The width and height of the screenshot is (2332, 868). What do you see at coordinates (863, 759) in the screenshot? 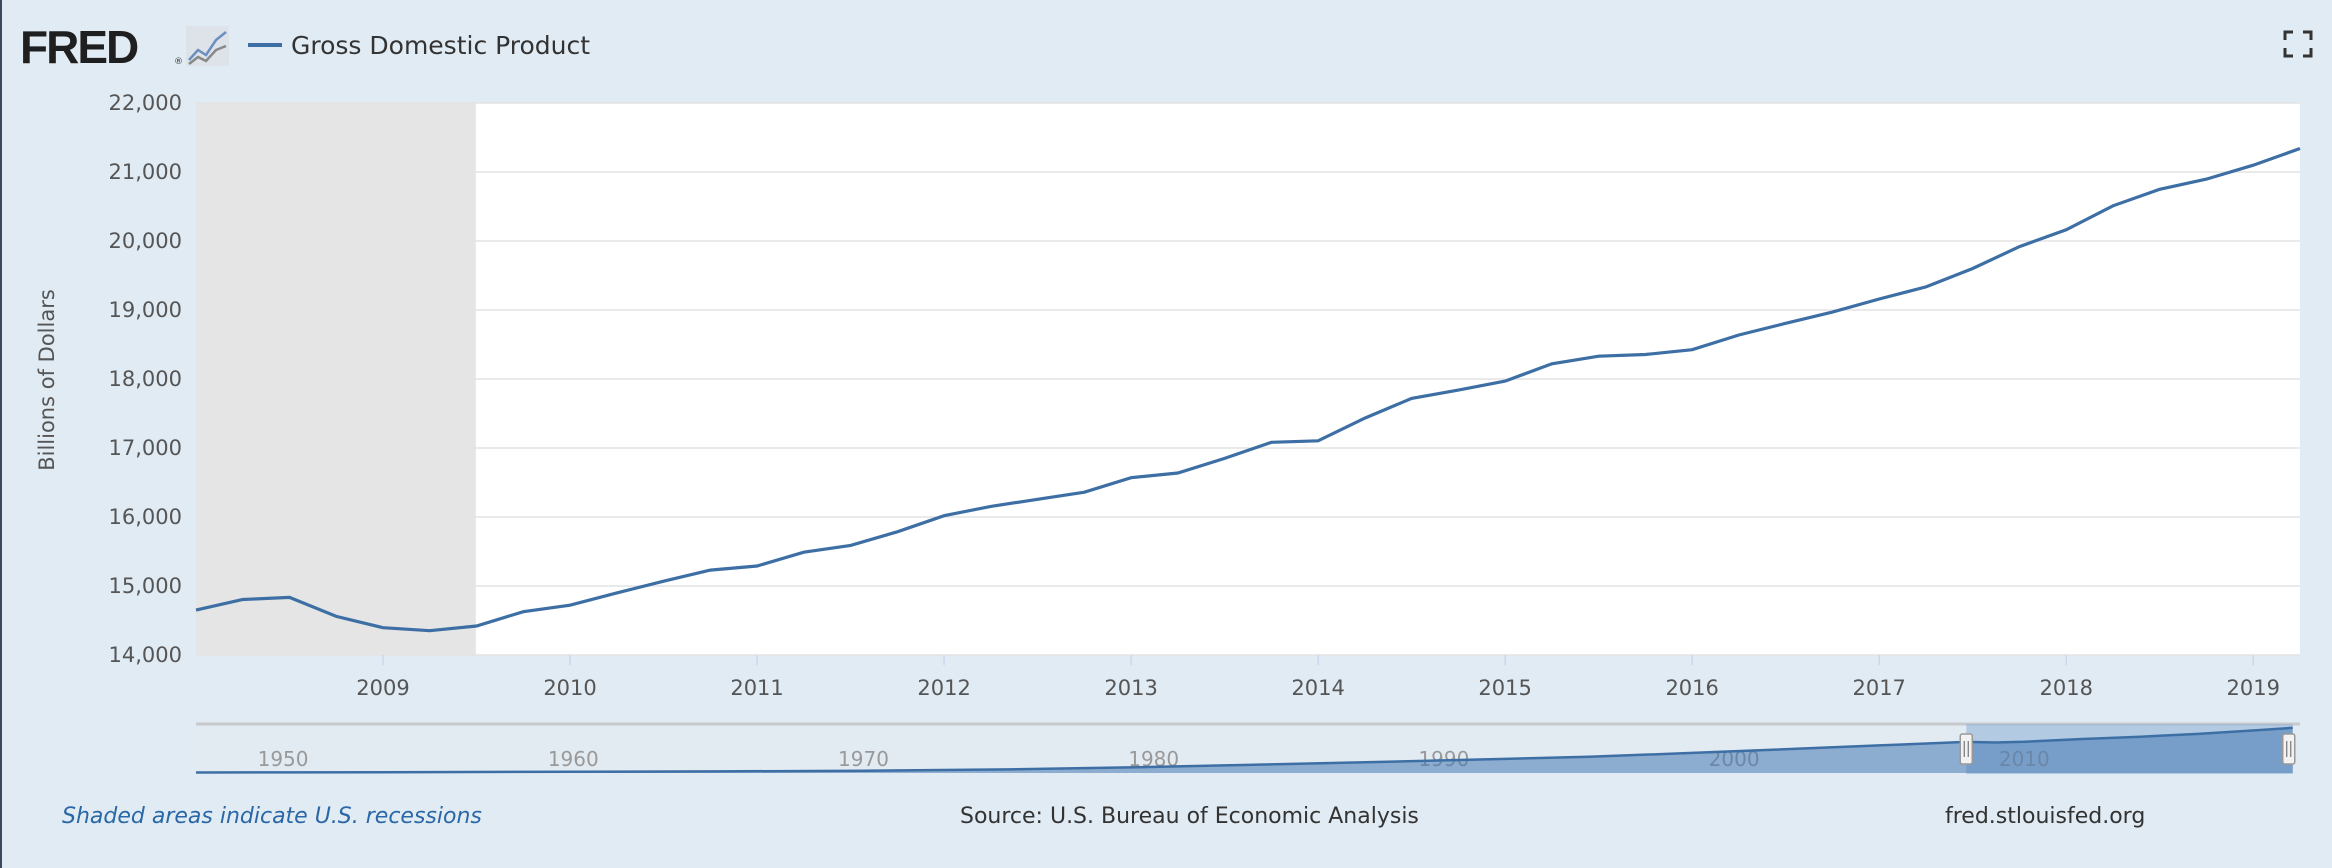
I see `navigator-tick-label: 1970` at bounding box center [863, 759].